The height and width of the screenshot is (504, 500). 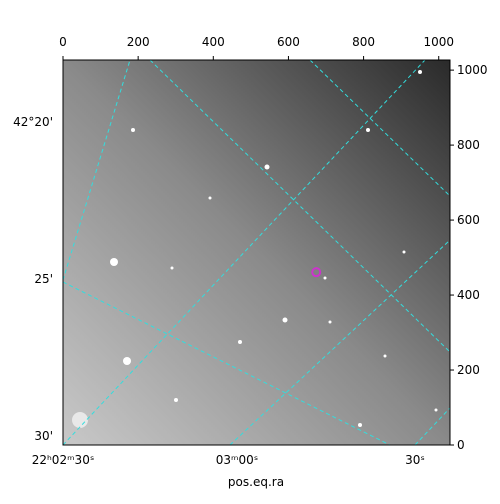 I want to click on ra-tick-label: 22ʰ02ᵐ30ˢ, so click(x=63, y=460).